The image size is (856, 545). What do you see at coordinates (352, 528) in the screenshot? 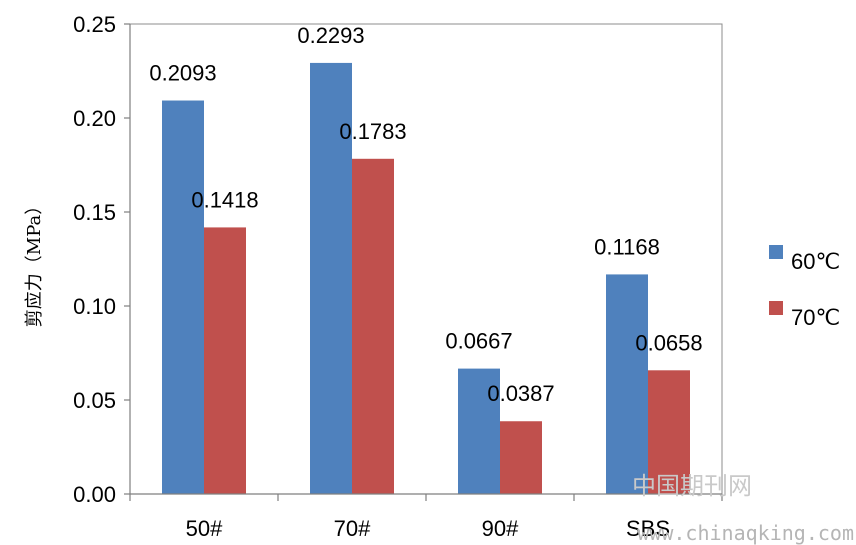
I see `x-category-label: 70#` at bounding box center [352, 528].